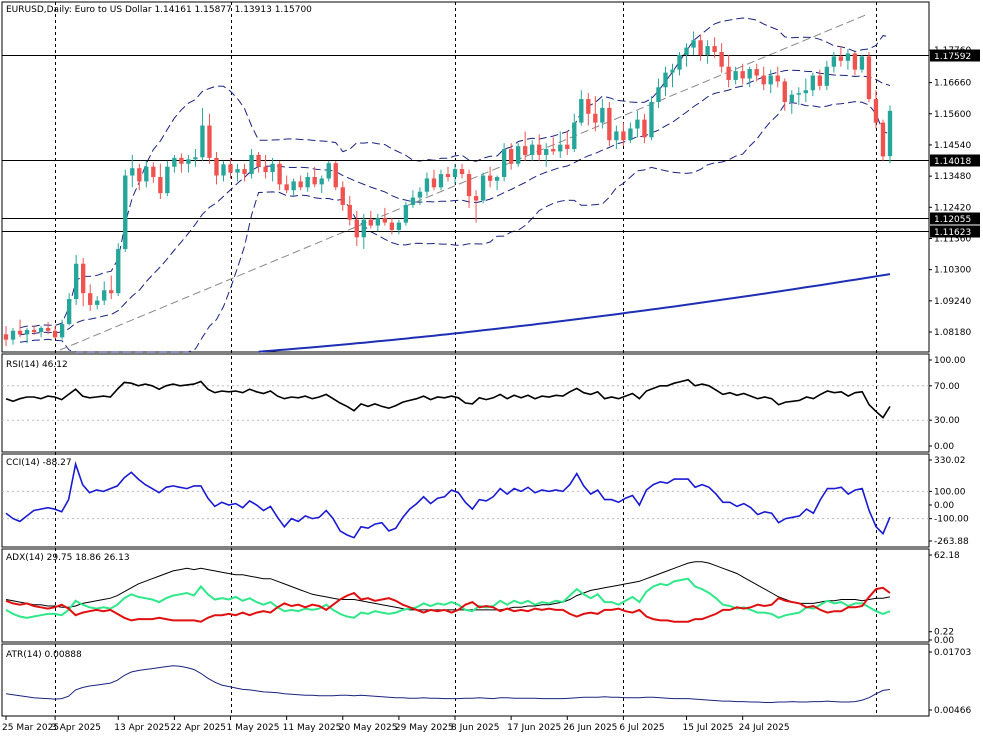 The height and width of the screenshot is (737, 983). I want to click on y-tick-label: 0.01703, so click(952, 653).